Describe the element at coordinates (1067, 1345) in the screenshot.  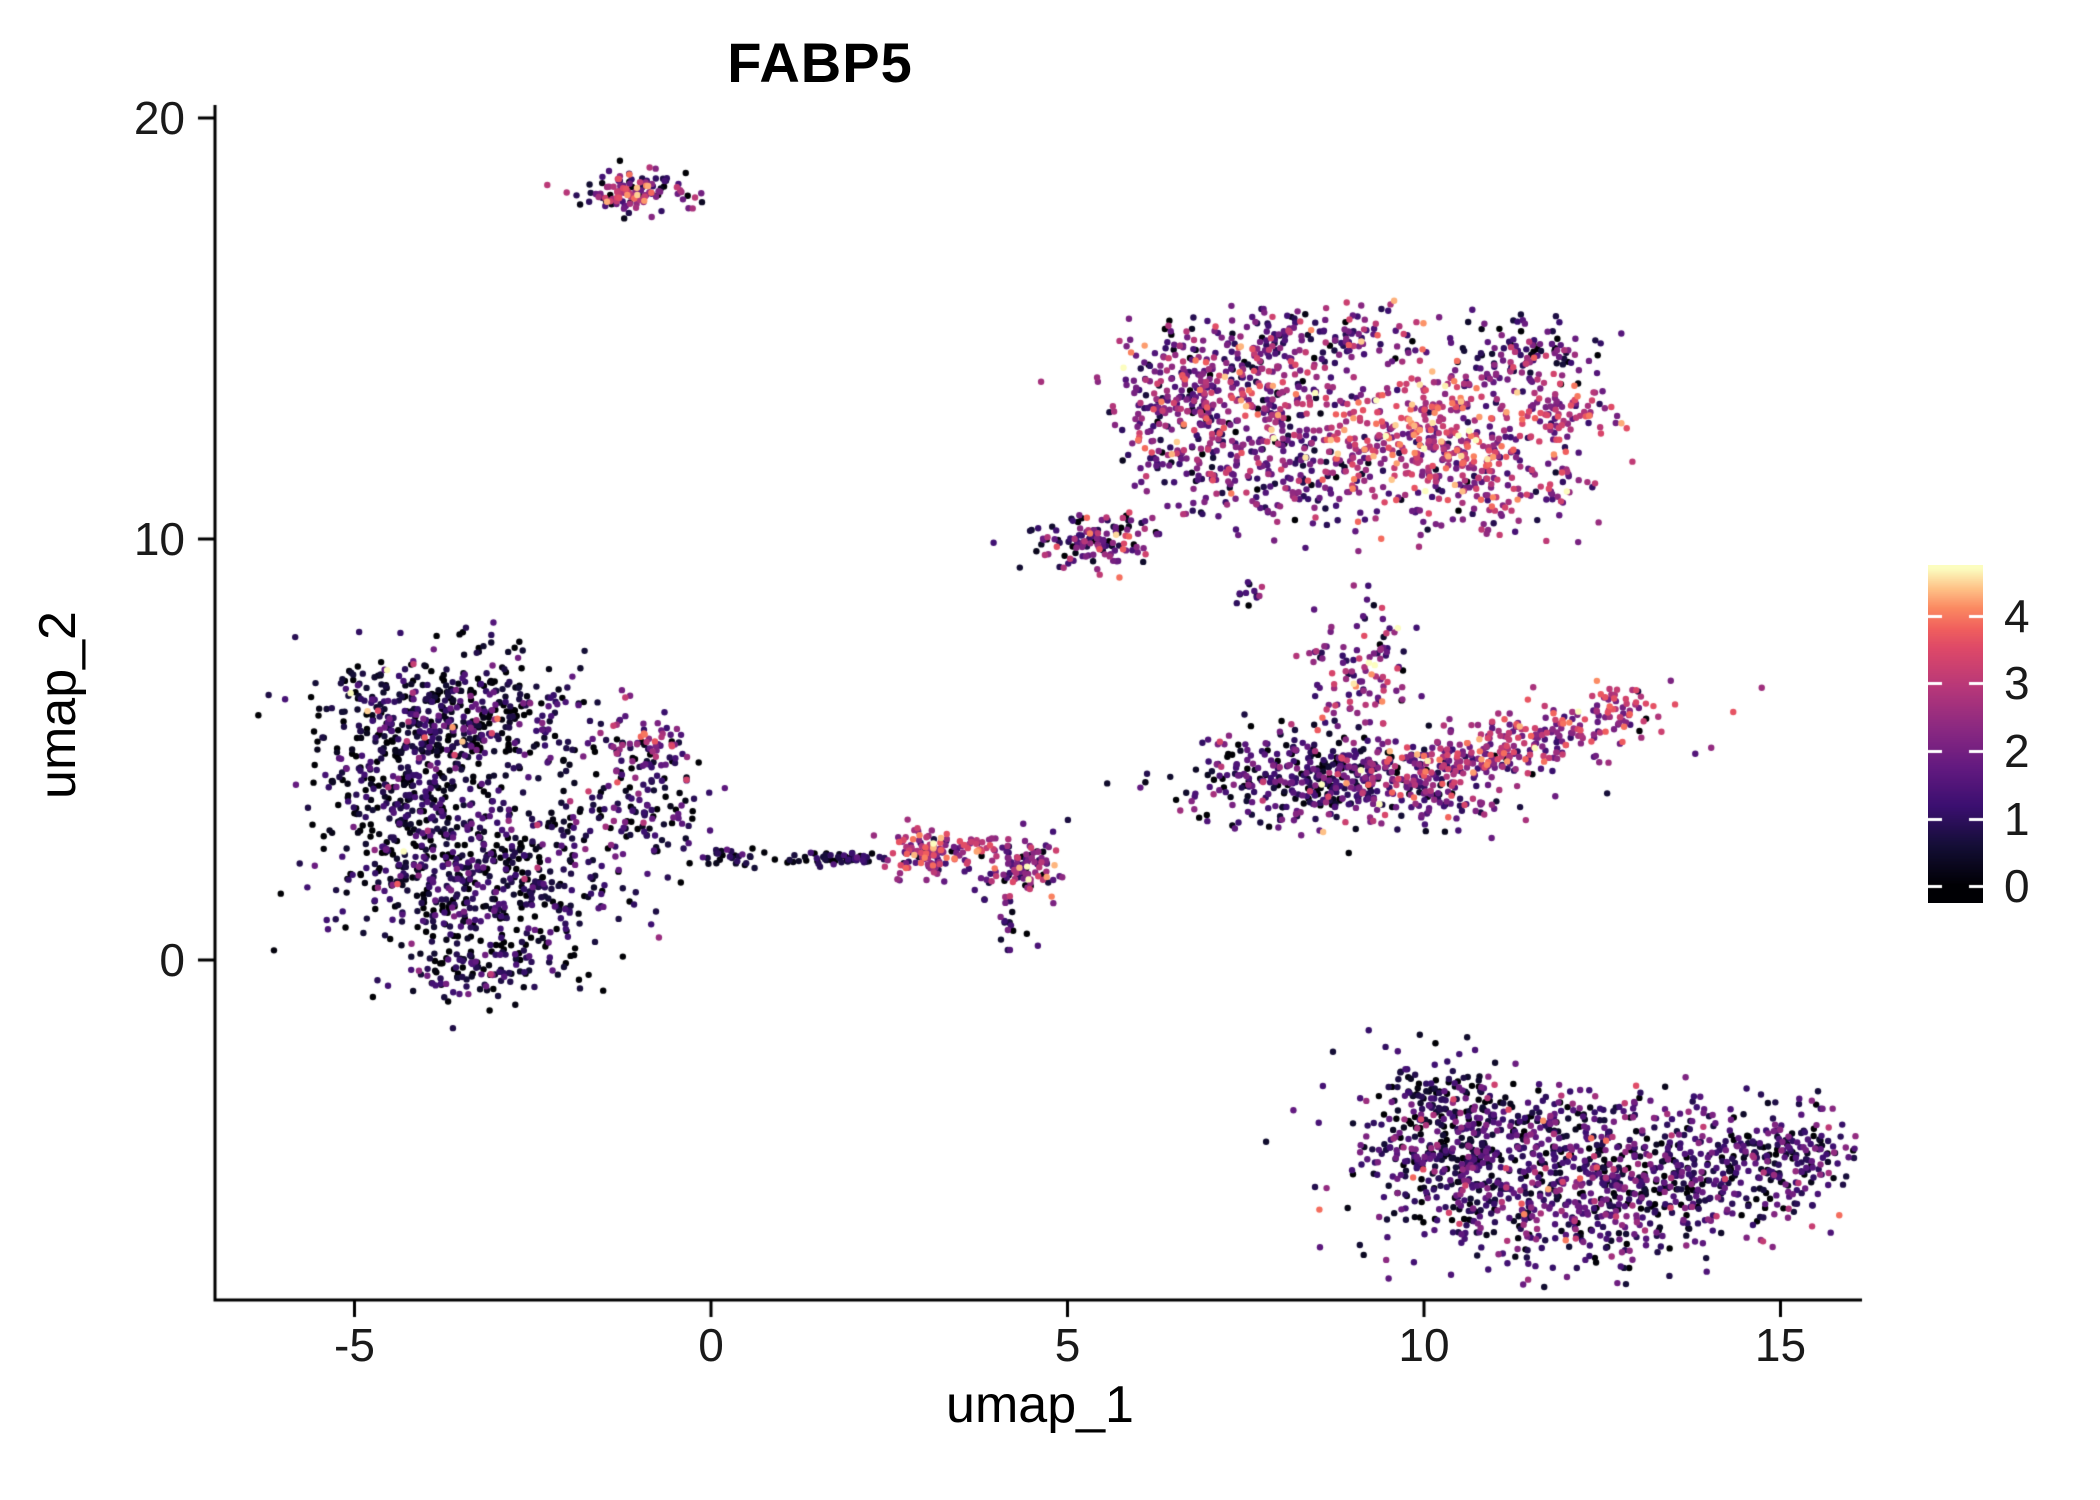
I see `x-tick-label: 5` at that location.